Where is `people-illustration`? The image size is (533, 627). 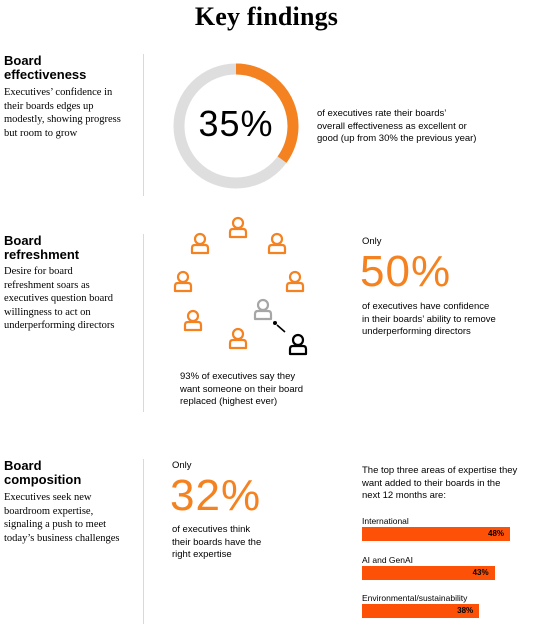 people-illustration is located at coordinates (240, 286).